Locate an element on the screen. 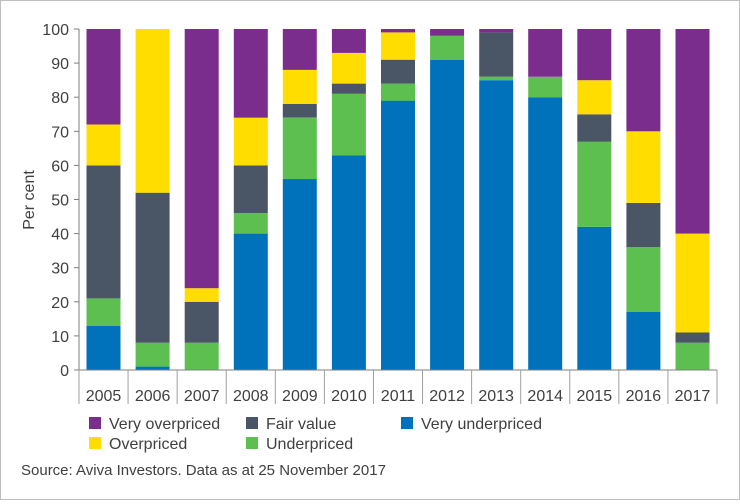 The width and height of the screenshot is (740, 504). y-tick-label: 80 is located at coordinates (60, 98).